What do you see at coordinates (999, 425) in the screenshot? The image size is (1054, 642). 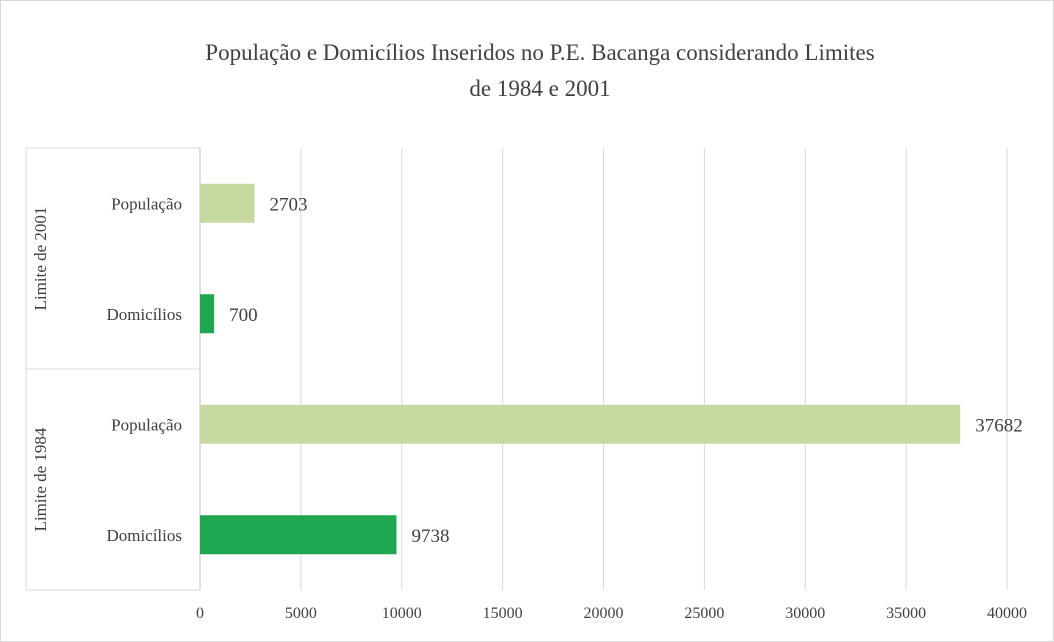 I see `data-label: 37682` at bounding box center [999, 425].